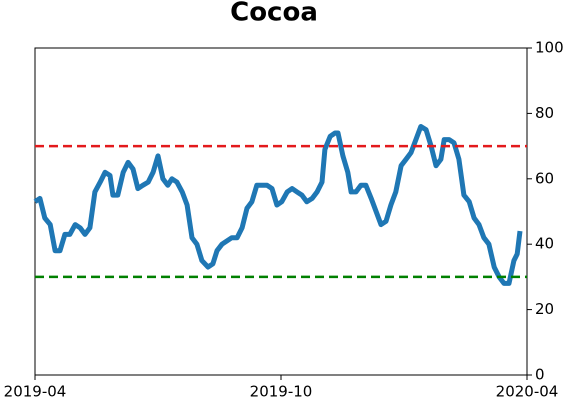 This screenshot has width=571, height=402. What do you see at coordinates (544, 244) in the screenshot?
I see `y-tick-label: 40` at bounding box center [544, 244].